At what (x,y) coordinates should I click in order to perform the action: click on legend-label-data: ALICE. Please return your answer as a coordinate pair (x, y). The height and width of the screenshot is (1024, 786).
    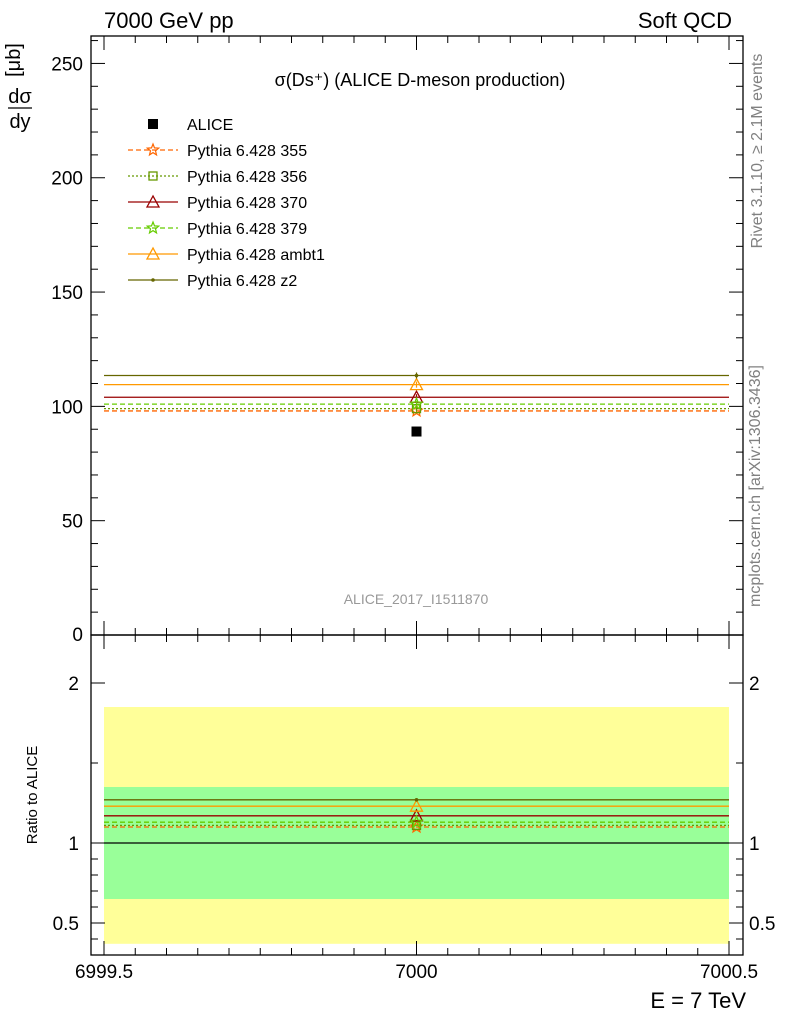
    Looking at the image, I should click on (210, 125).